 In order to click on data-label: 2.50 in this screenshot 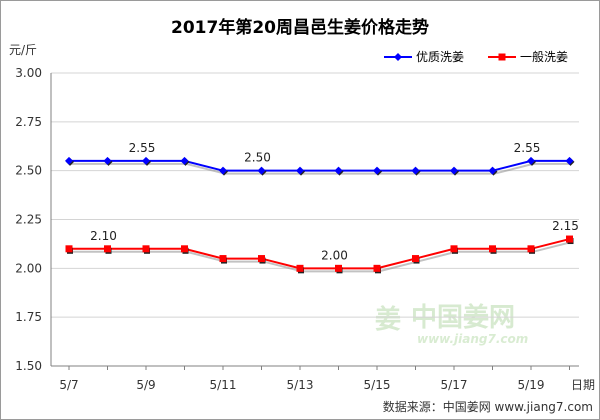, I will do `click(257, 158)`.